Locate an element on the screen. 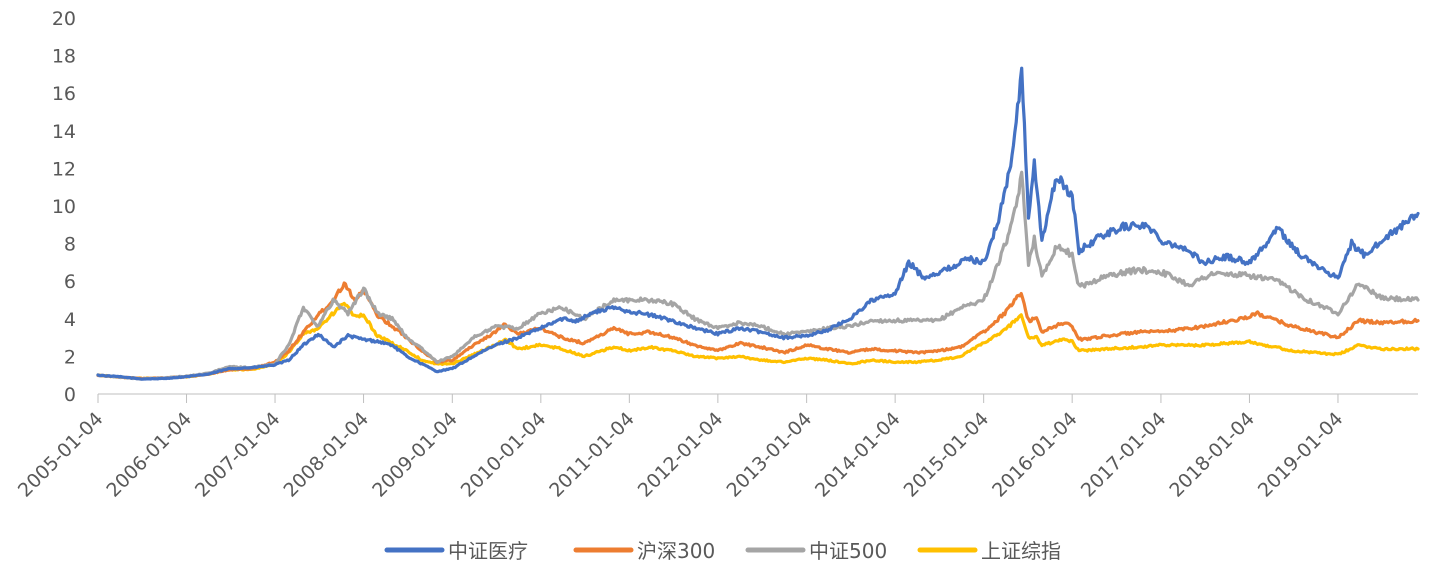 The image size is (1434, 580). x-tick-label: 2010-01-04 is located at coordinates (504, 455).